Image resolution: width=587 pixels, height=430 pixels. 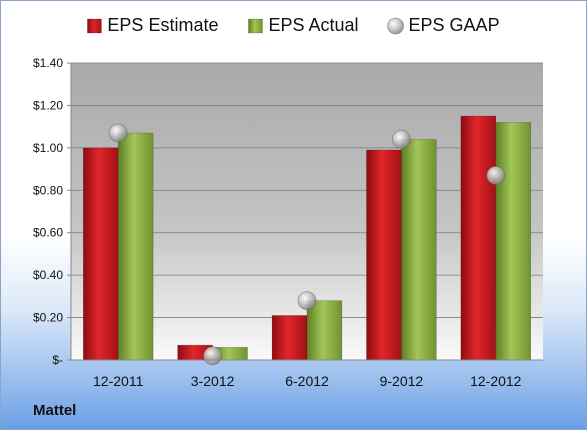 What do you see at coordinates (48, 318) in the screenshot?
I see `y-tick-label: $0.20` at bounding box center [48, 318].